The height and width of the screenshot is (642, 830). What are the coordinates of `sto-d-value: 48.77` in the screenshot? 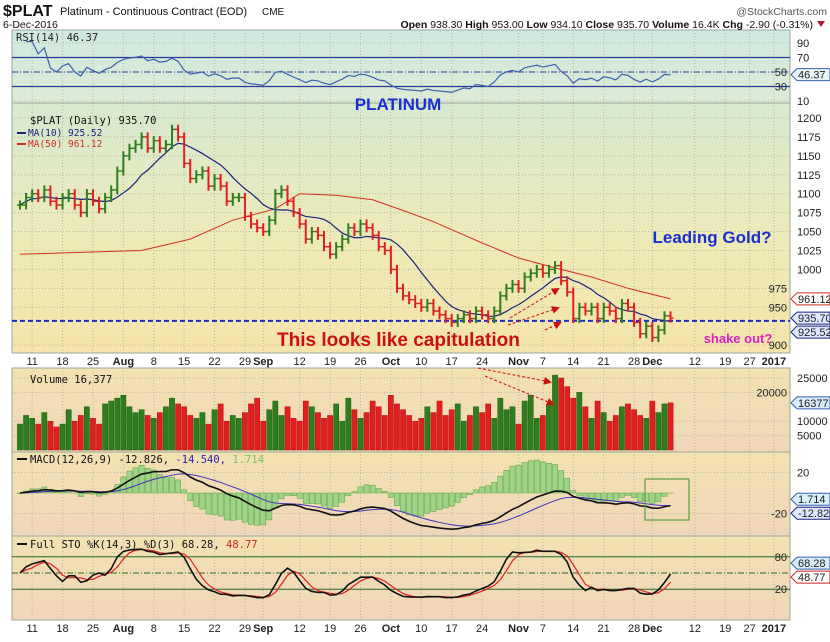 It's located at (242, 545).